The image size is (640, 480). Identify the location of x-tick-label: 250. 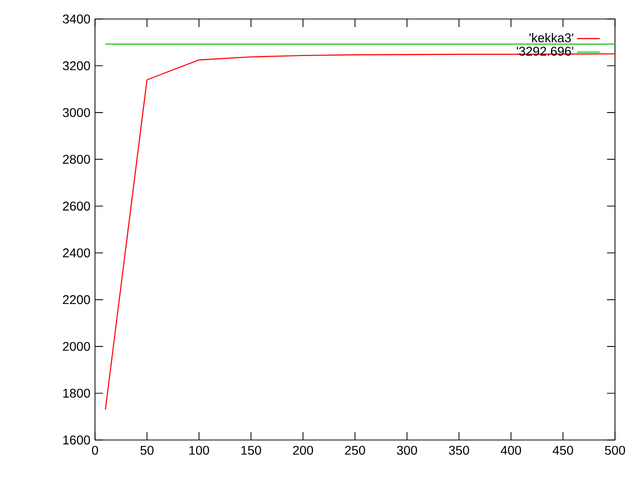
(355, 450).